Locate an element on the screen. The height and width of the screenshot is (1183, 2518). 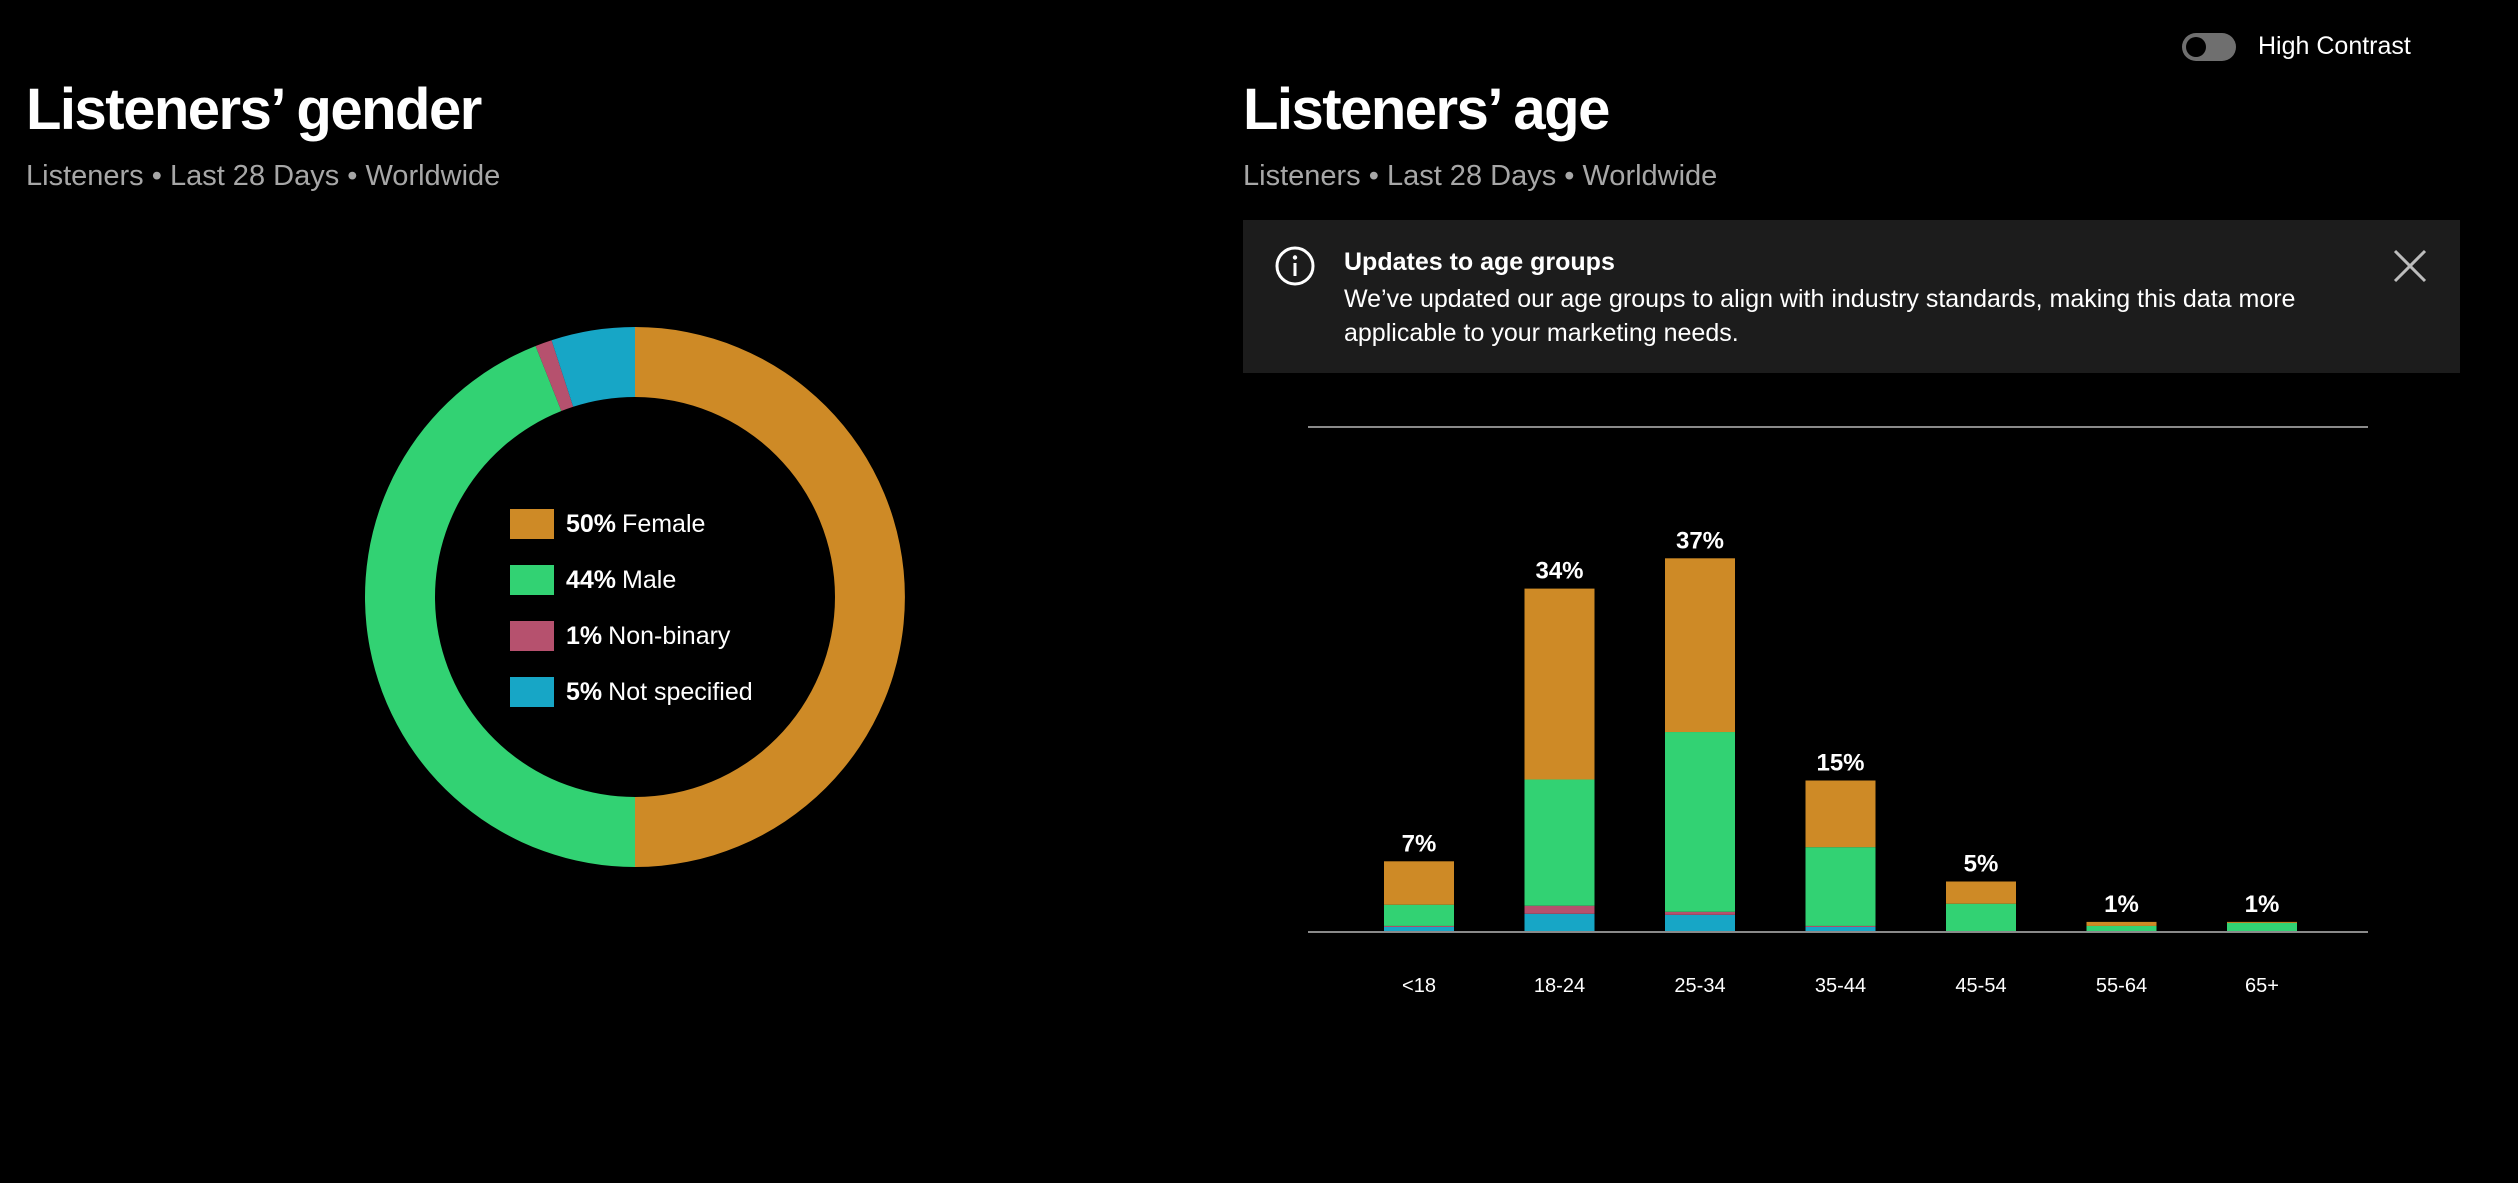
bar-65+-female is located at coordinates (2262, 922).